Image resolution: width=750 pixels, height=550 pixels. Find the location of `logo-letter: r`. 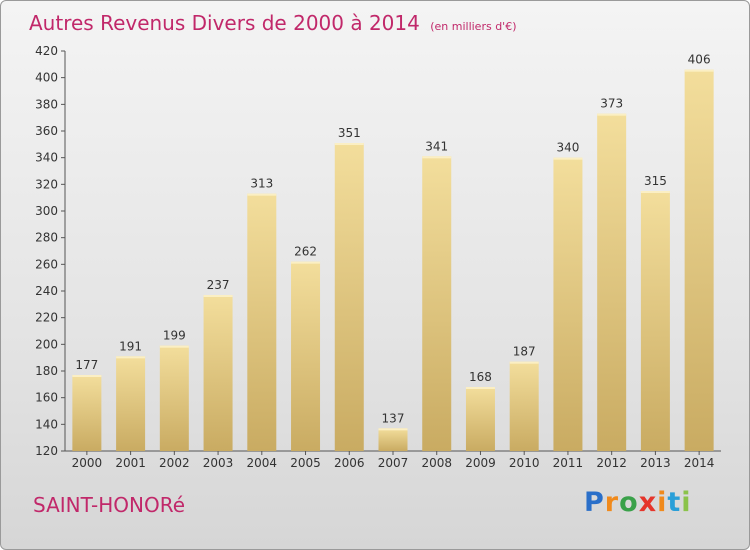

logo-letter: r is located at coordinates (612, 502).